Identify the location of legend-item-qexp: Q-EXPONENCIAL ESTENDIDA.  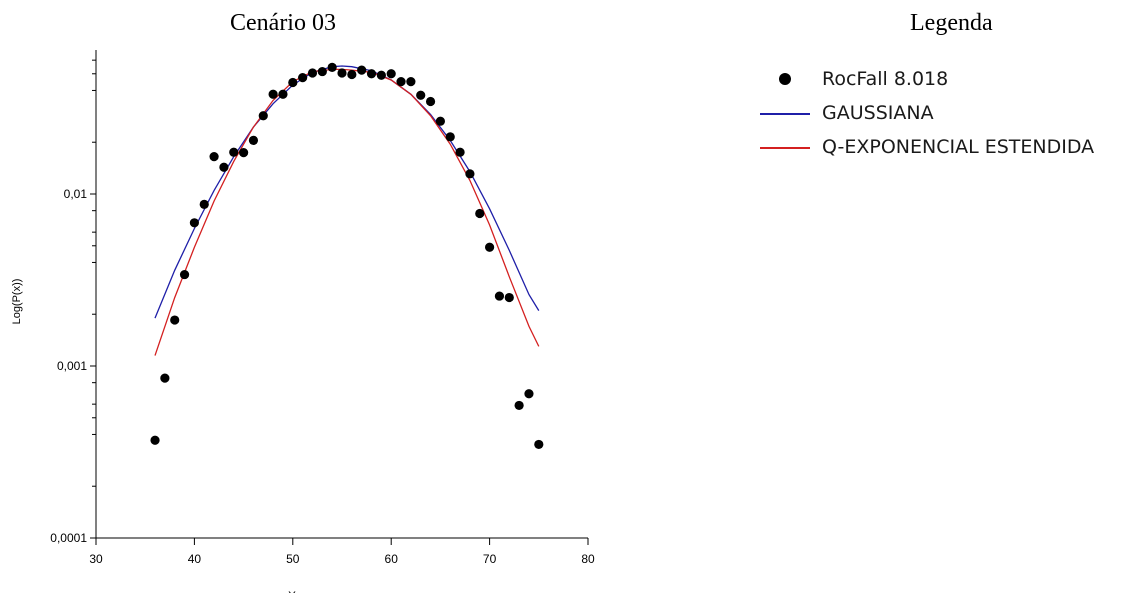
(927, 147).